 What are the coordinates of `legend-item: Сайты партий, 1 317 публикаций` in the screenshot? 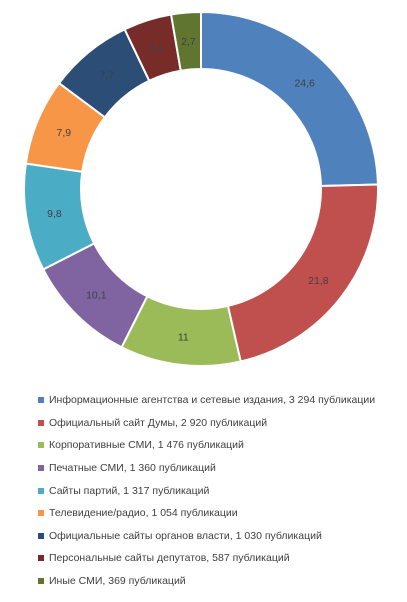 It's located at (206, 490).